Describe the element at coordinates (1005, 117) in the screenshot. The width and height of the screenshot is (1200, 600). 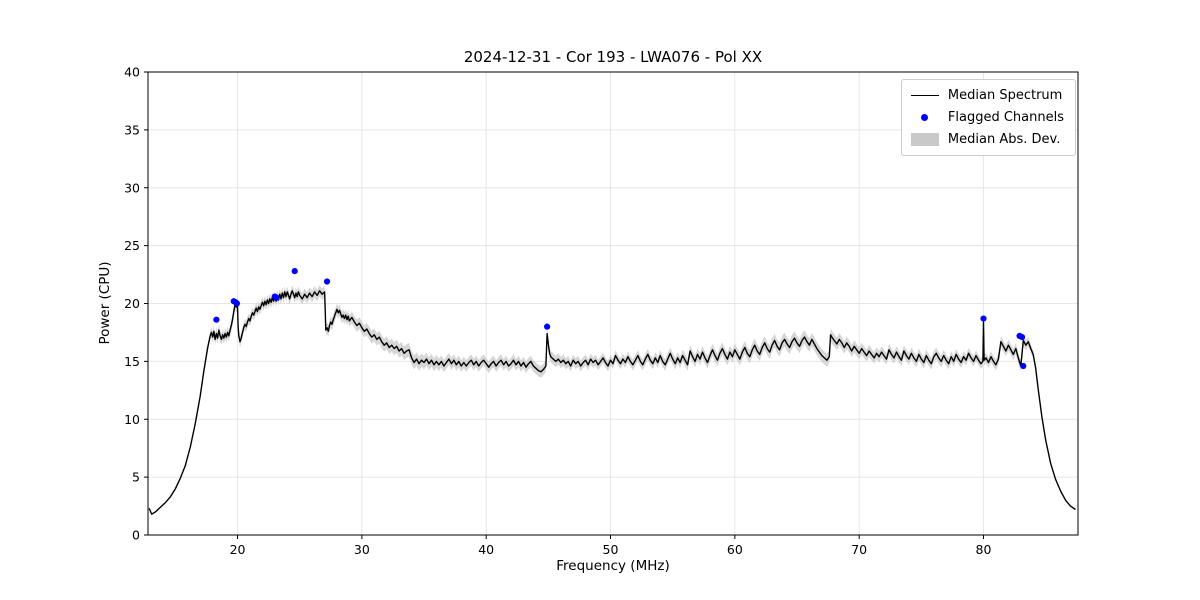
I see `legend-label-flagged-channels: Flagged Channels` at that location.